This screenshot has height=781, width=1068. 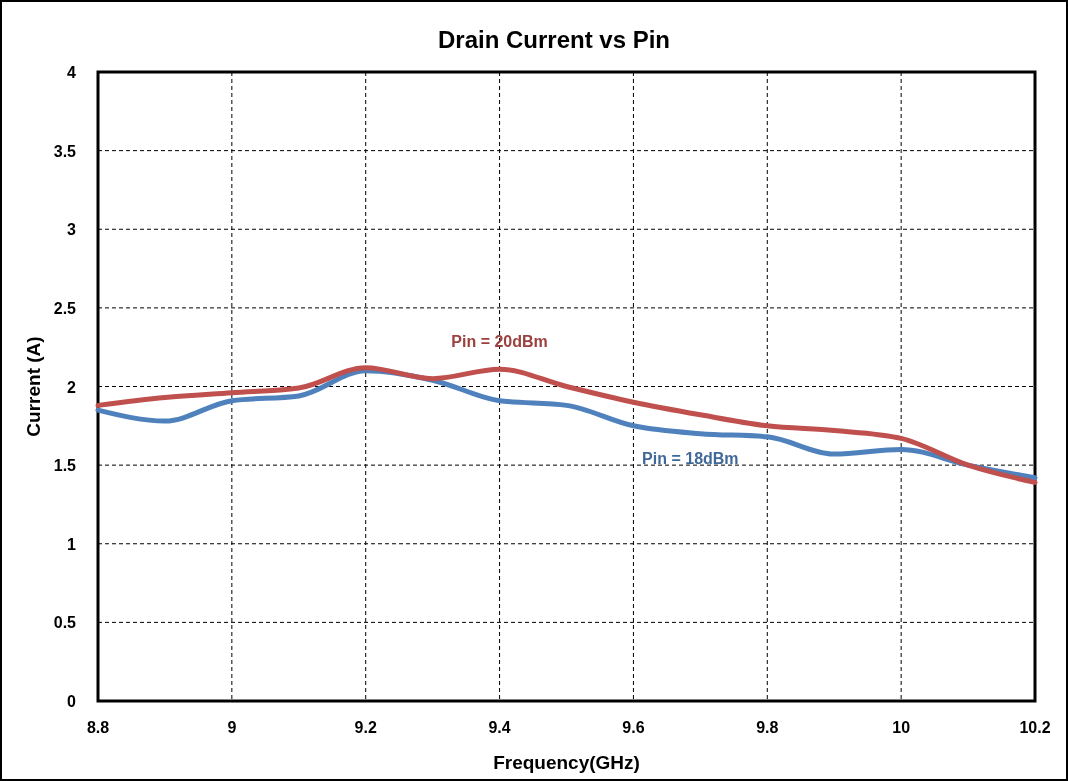 I want to click on y-tick-label: 3, so click(x=72, y=230).